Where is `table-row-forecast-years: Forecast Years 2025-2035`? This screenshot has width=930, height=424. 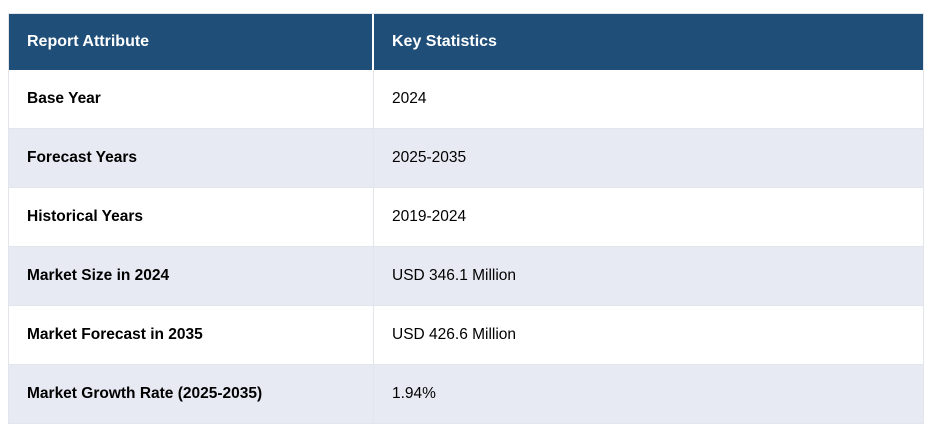
table-row-forecast-years: Forecast Years 2025-2035 is located at coordinates (466, 158).